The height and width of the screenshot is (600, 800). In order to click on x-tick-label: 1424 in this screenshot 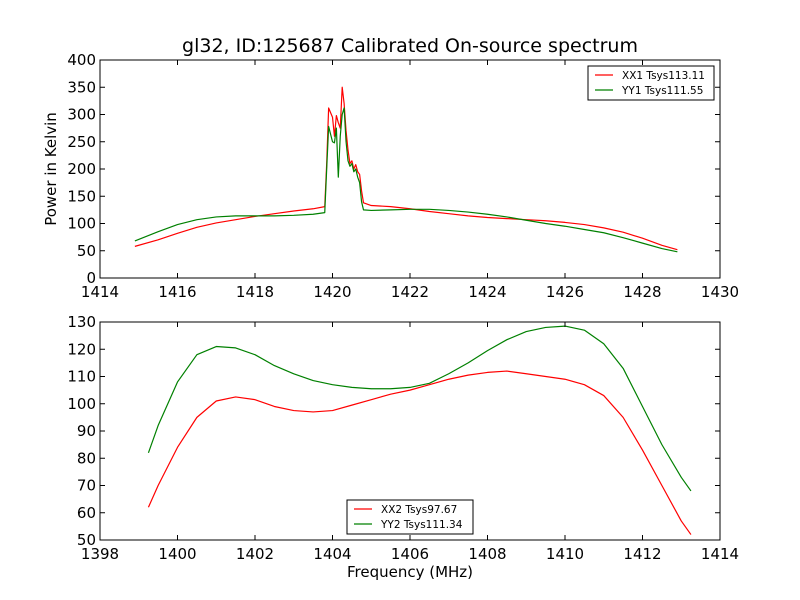, I will do `click(487, 292)`.